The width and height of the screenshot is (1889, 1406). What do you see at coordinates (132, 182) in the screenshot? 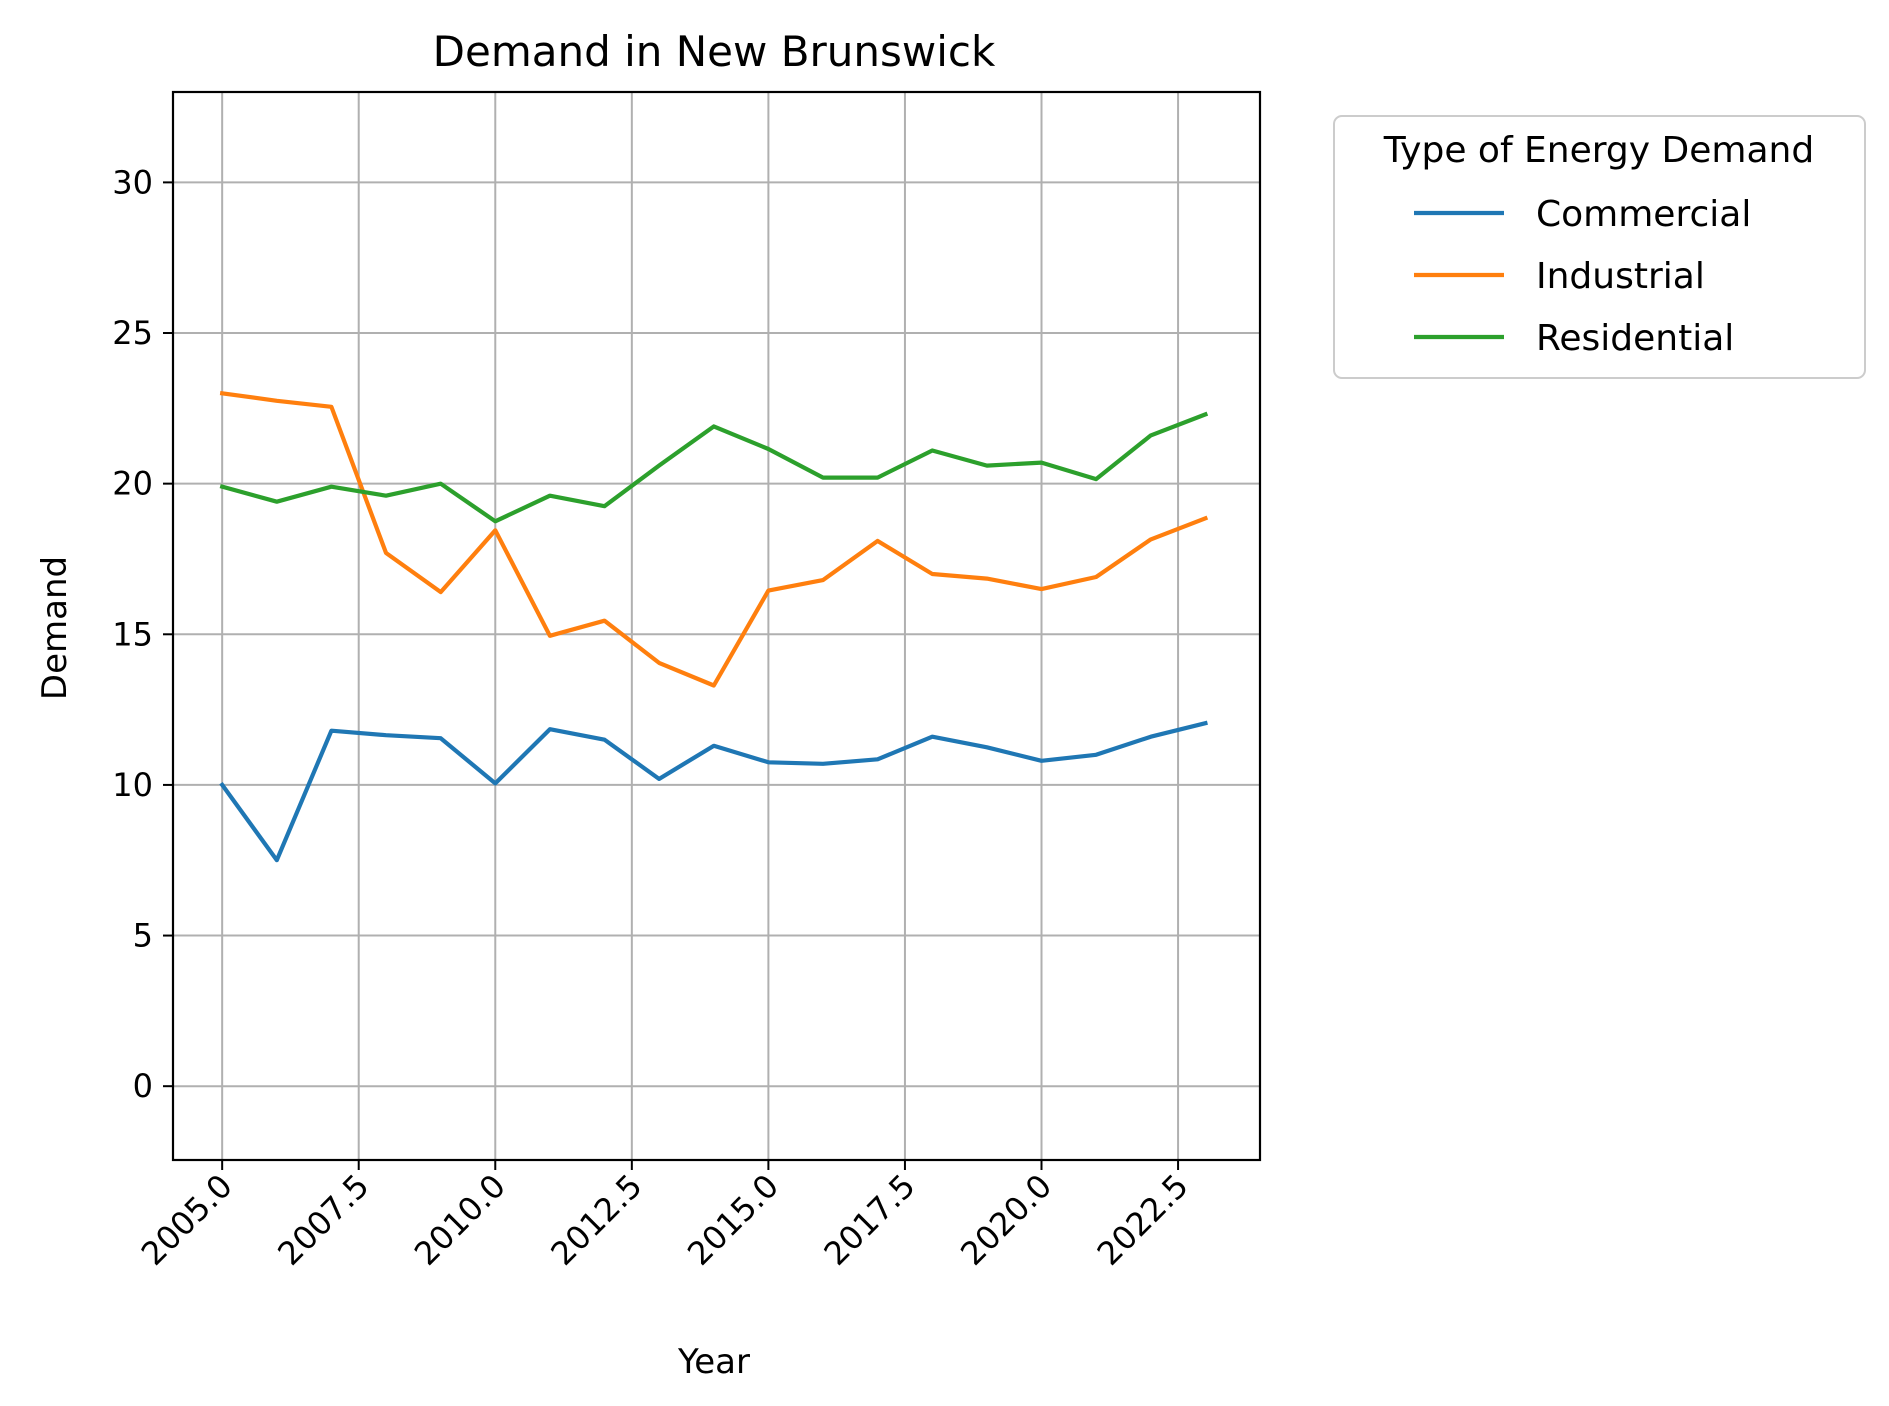
I see `y-tick-label: 30` at bounding box center [132, 182].